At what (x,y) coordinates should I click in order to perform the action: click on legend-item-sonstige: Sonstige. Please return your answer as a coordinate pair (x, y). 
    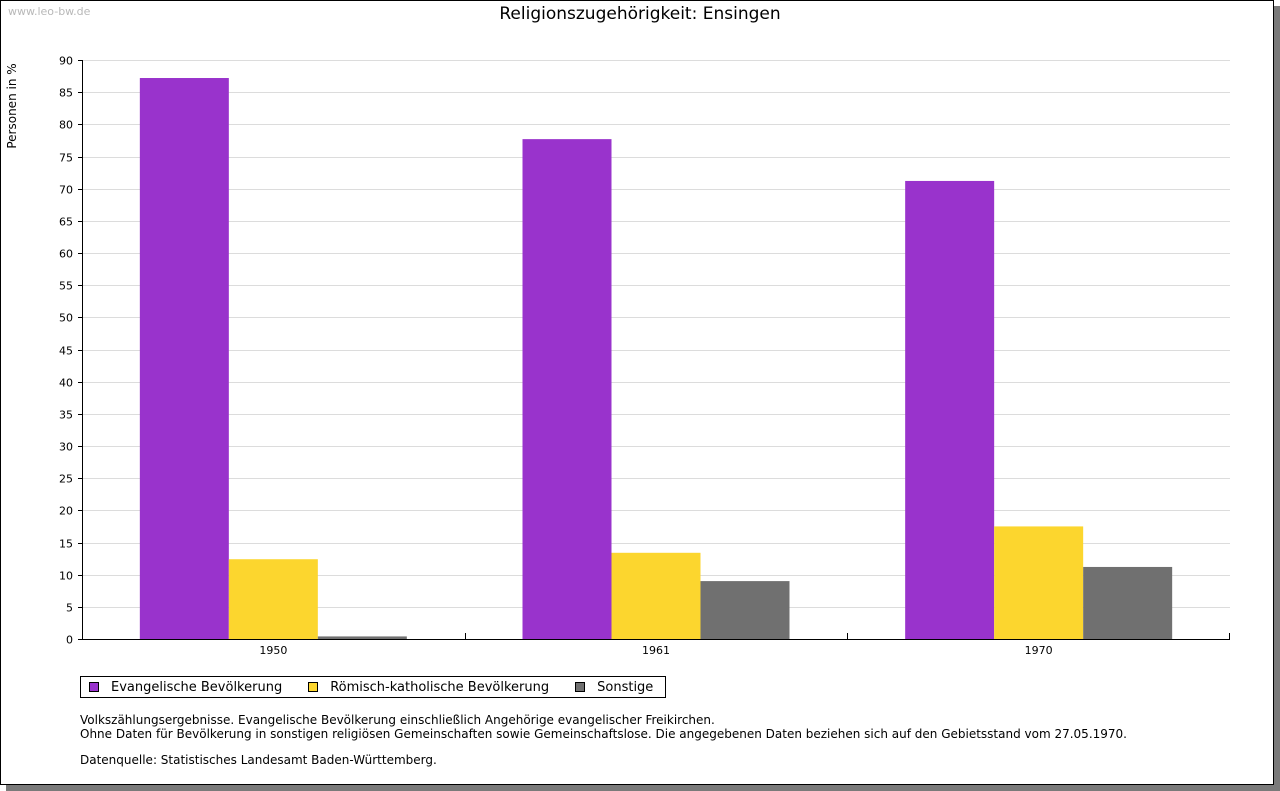
    Looking at the image, I should click on (614, 687).